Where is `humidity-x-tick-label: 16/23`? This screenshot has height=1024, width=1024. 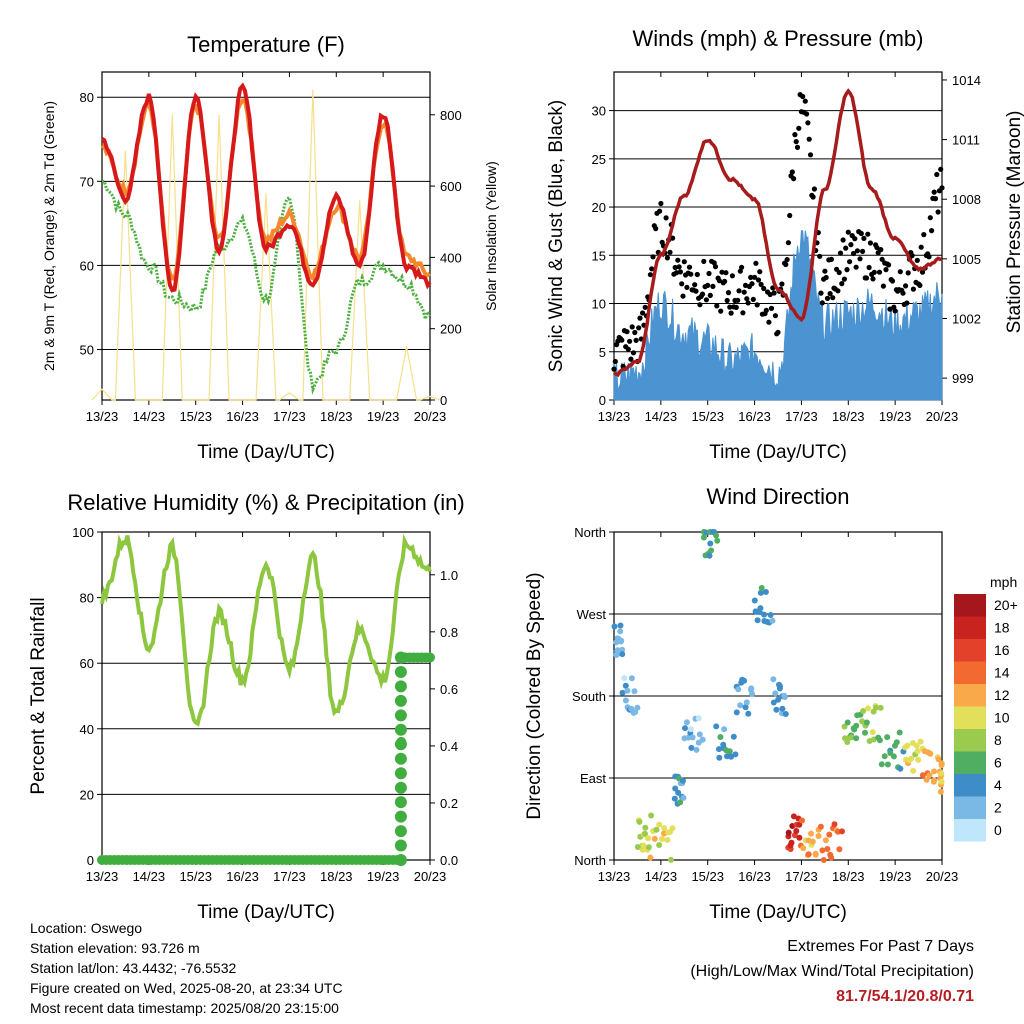 humidity-x-tick-label: 16/23 is located at coordinates (242, 876).